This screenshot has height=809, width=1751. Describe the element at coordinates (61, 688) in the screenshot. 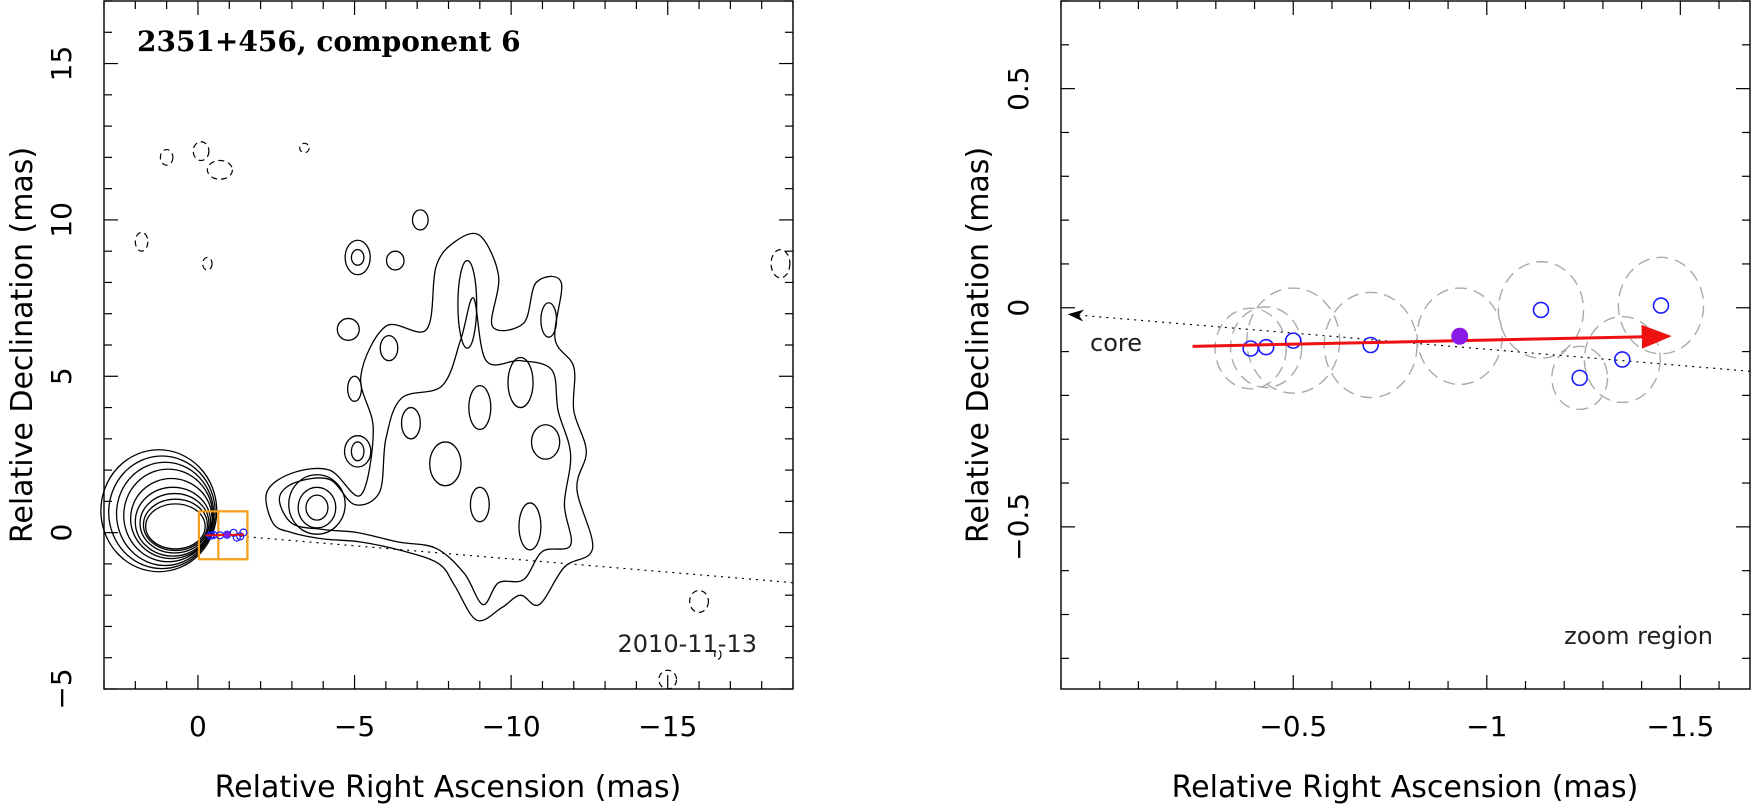

I see `y-tick-label: −5` at that location.